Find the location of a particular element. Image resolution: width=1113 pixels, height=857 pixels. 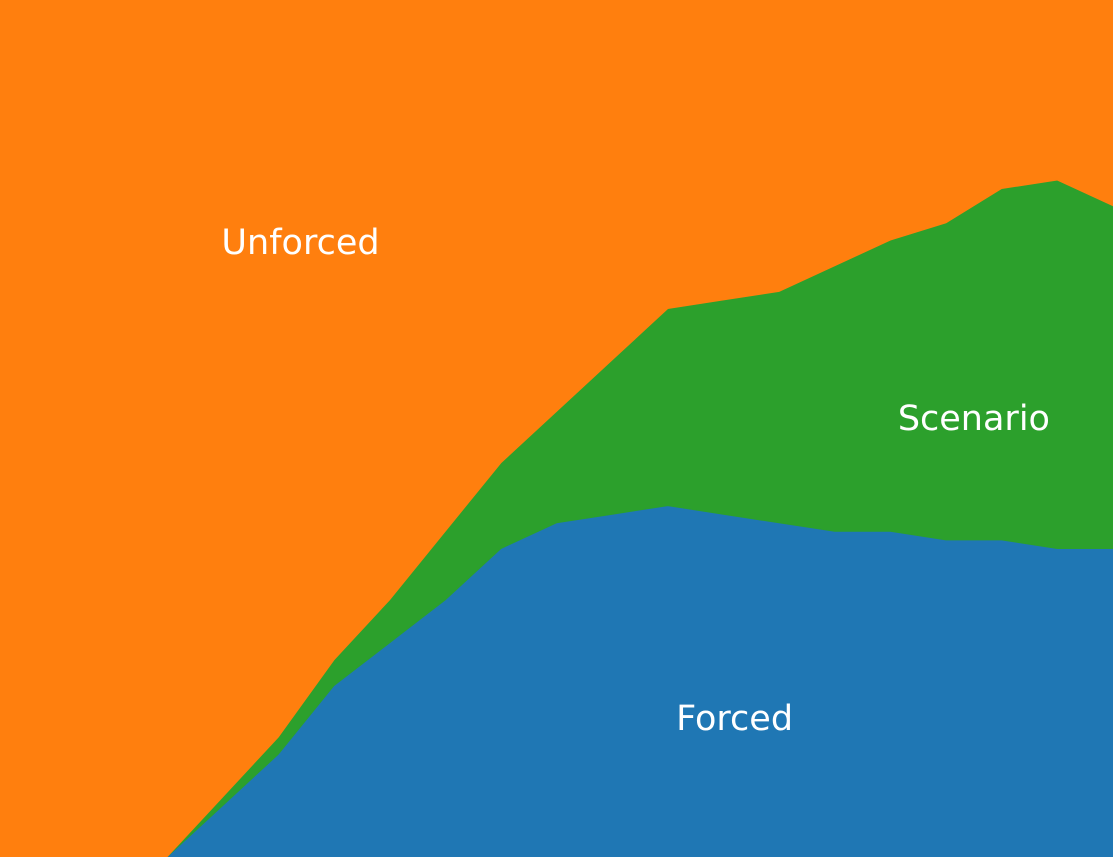

label-scenario: Scenario is located at coordinates (974, 419).